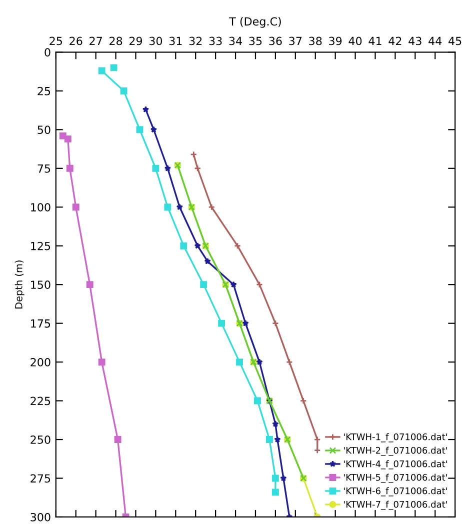 Image resolution: width=462 pixels, height=527 pixels. I want to click on x-tick-label: 33, so click(215, 41).